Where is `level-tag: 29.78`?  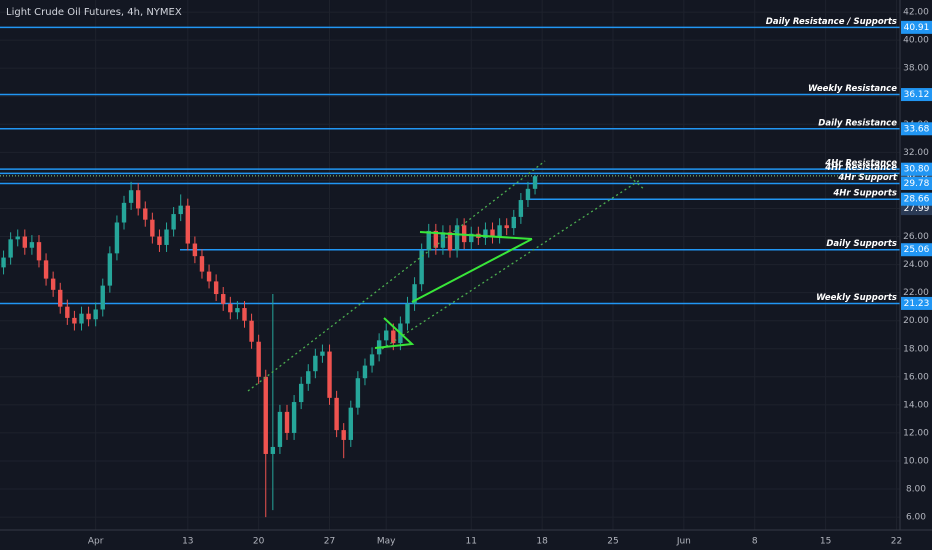
level-tag: 29.78 is located at coordinates (917, 184).